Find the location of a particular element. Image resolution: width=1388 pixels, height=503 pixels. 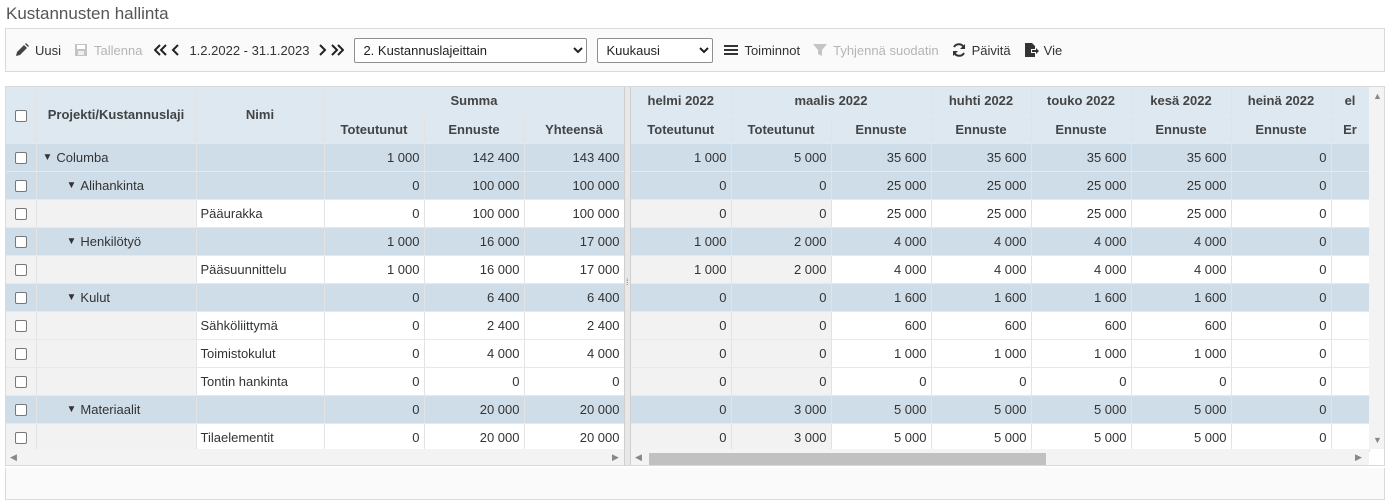

table-row: 1 000 2 000 4 000 4 000 4 000 4 000 0 is located at coordinates (1000, 241).